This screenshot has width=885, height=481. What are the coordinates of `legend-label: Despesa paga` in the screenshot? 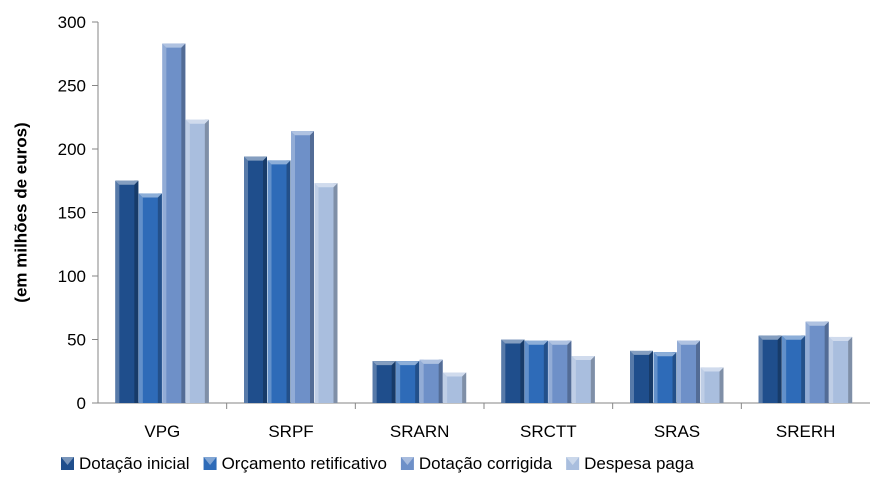 It's located at (639, 463).